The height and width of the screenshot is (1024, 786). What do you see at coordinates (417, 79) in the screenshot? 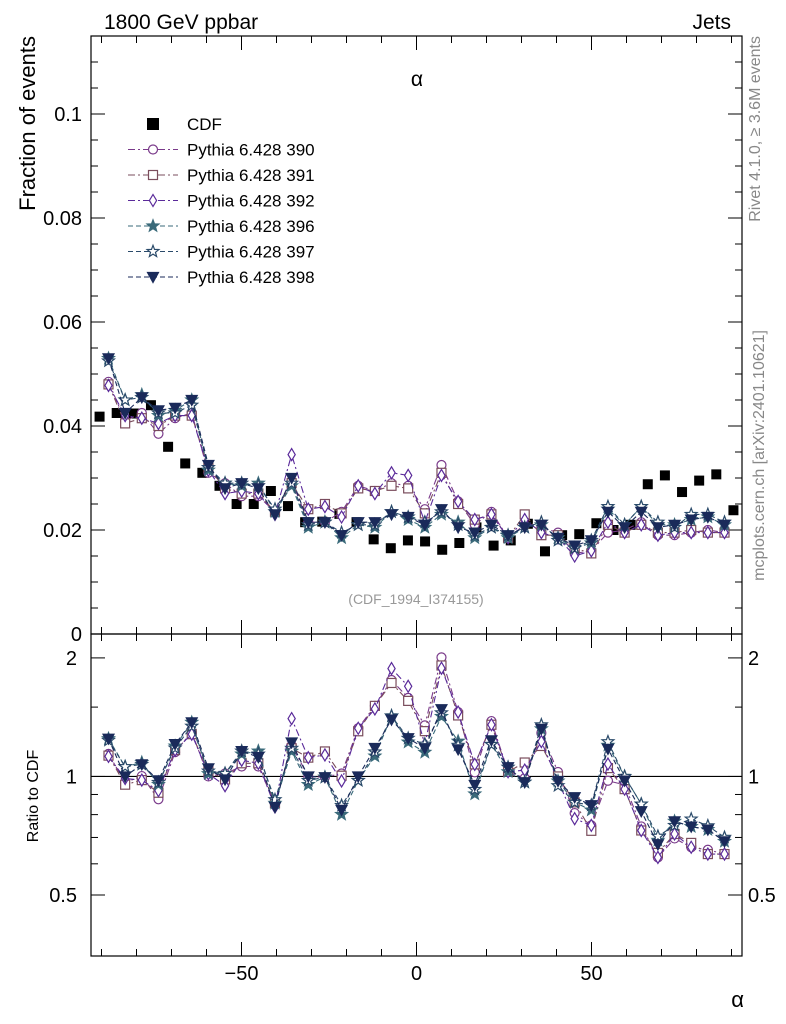
I see `plot-title: α` at bounding box center [417, 79].